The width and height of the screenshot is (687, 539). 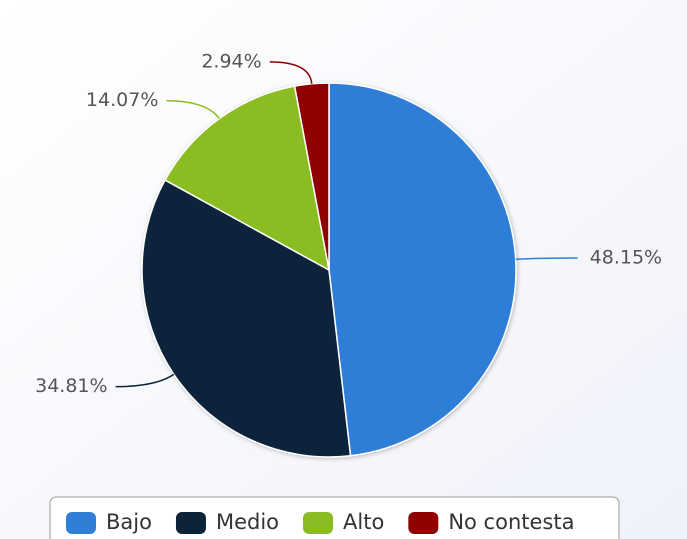 I want to click on legend-label: Medio, so click(x=247, y=522).